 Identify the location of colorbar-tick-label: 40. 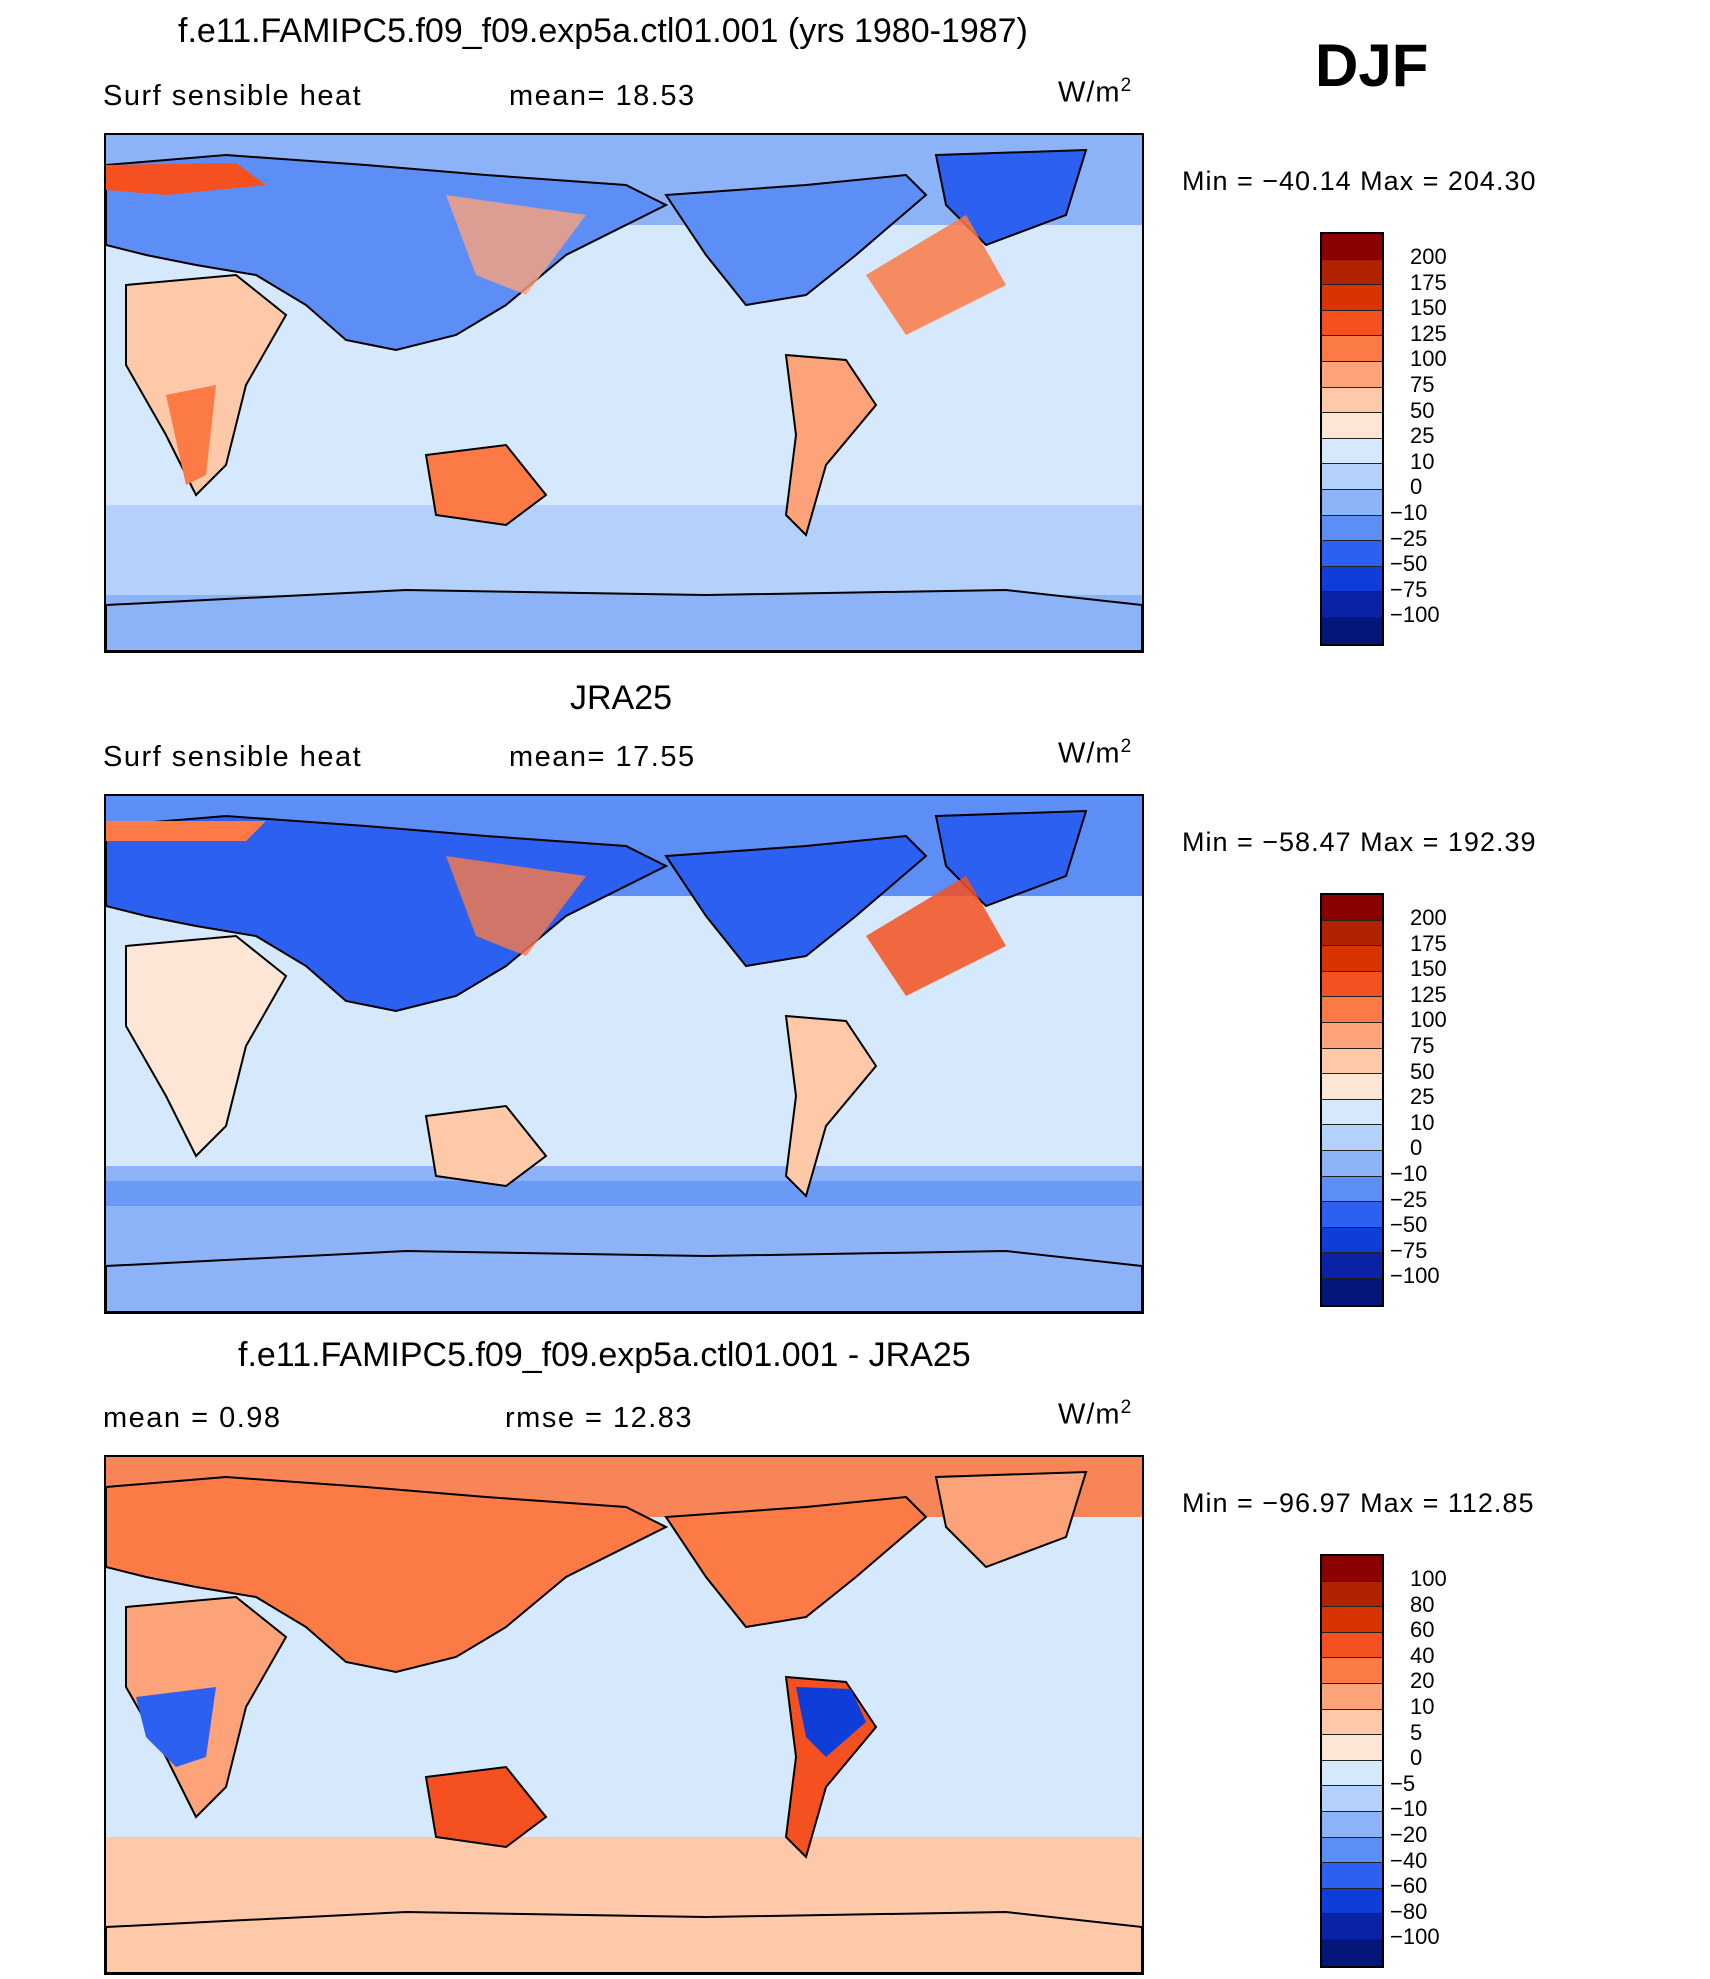
(1422, 1655).